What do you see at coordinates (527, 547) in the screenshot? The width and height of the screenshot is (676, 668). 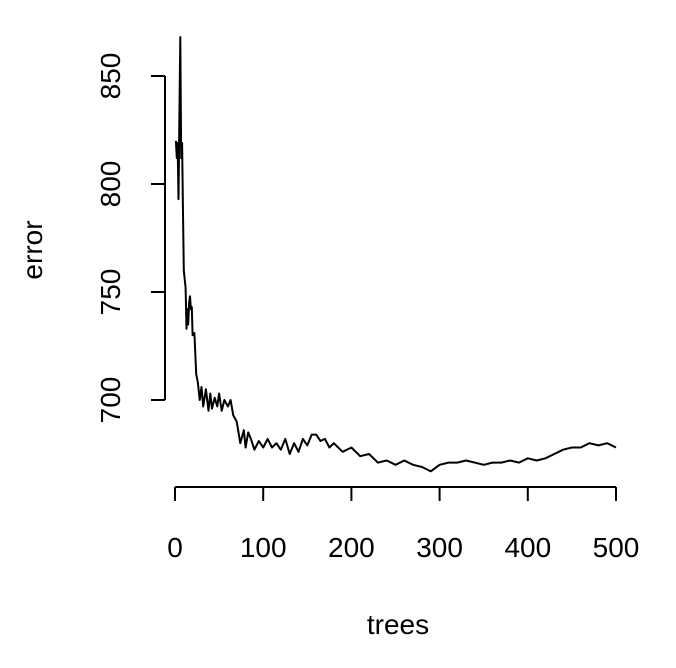 I see `x-tick-label: 400` at bounding box center [527, 547].